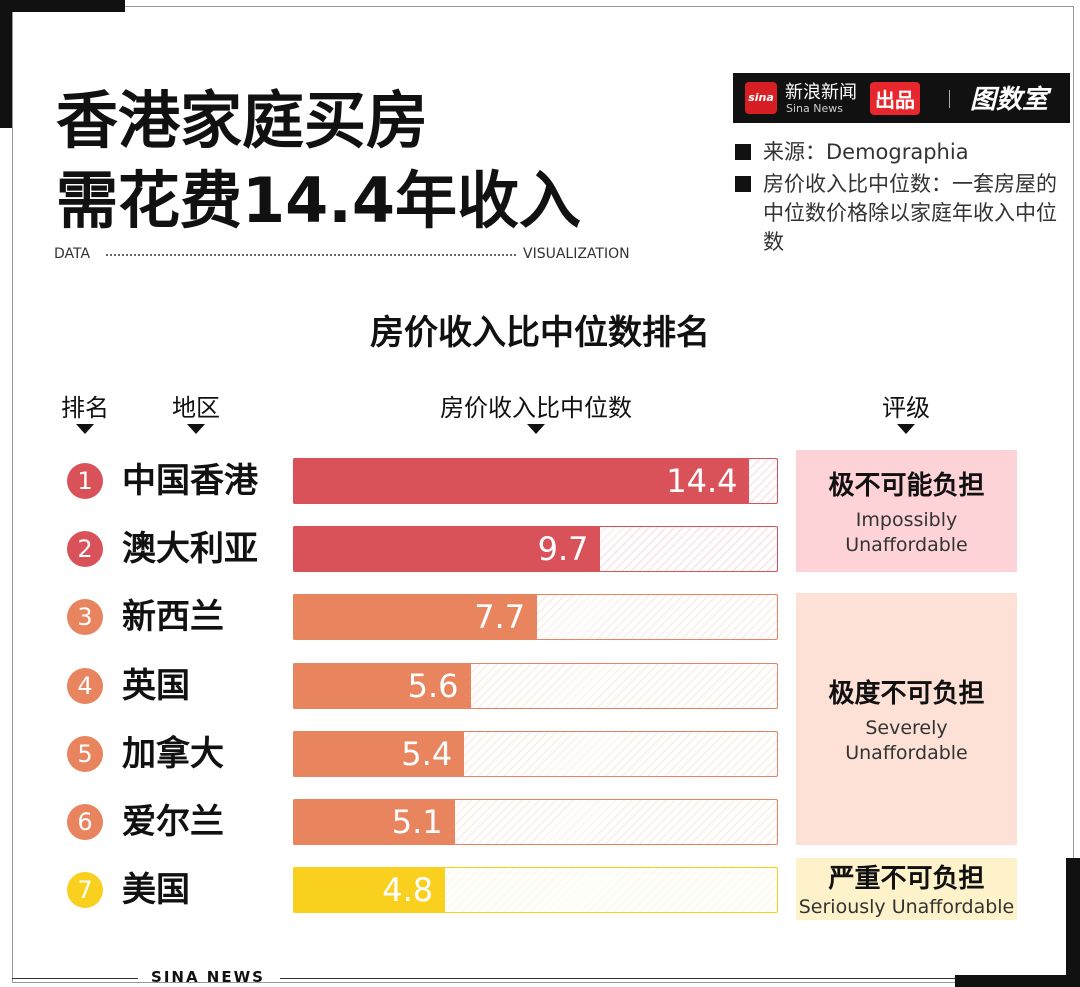  What do you see at coordinates (906, 879) in the screenshot?
I see `rating-label: 严重不可负担` at bounding box center [906, 879].